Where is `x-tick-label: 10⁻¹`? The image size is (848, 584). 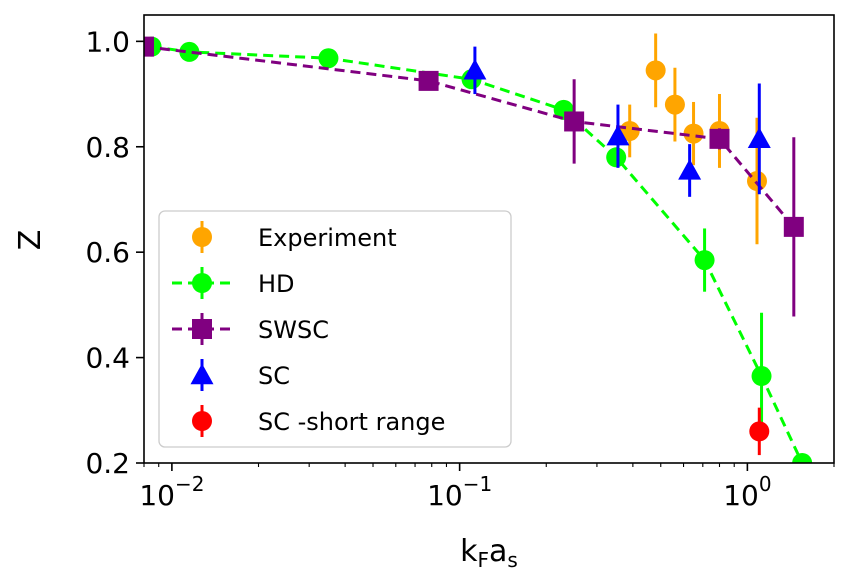
x-tick-label: 10⁻¹ is located at coordinates (459, 492).